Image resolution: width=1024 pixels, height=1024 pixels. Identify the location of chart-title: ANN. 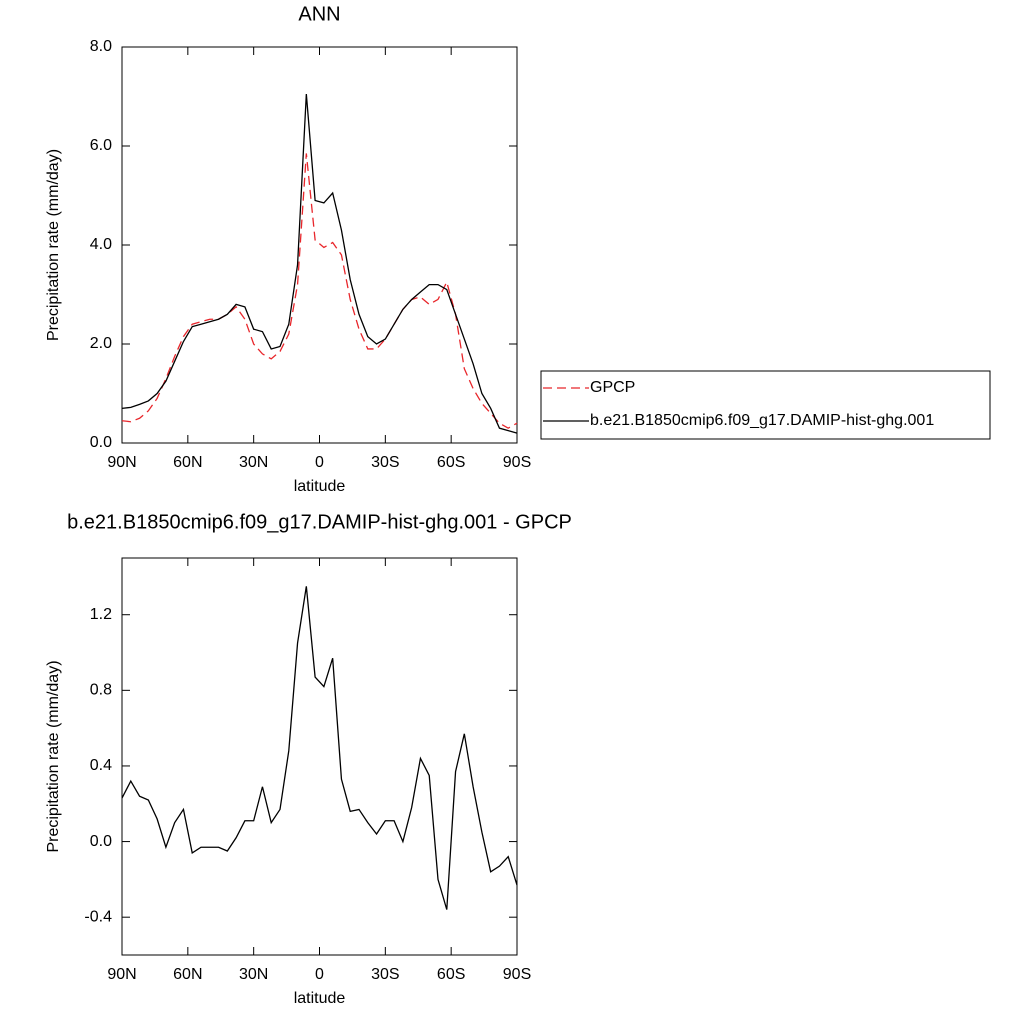
(319, 14).